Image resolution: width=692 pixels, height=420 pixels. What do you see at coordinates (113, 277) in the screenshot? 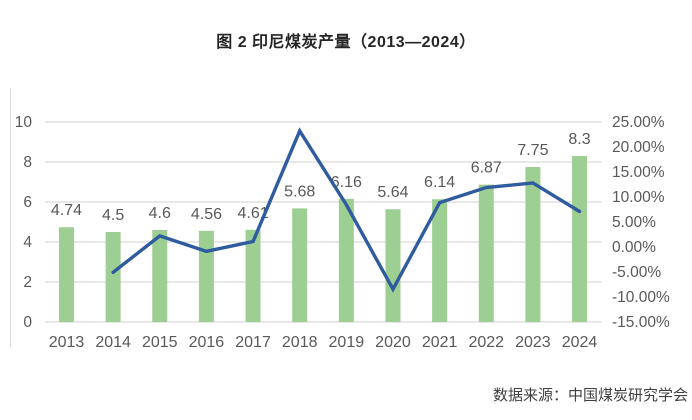
I see `bar-2014` at bounding box center [113, 277].